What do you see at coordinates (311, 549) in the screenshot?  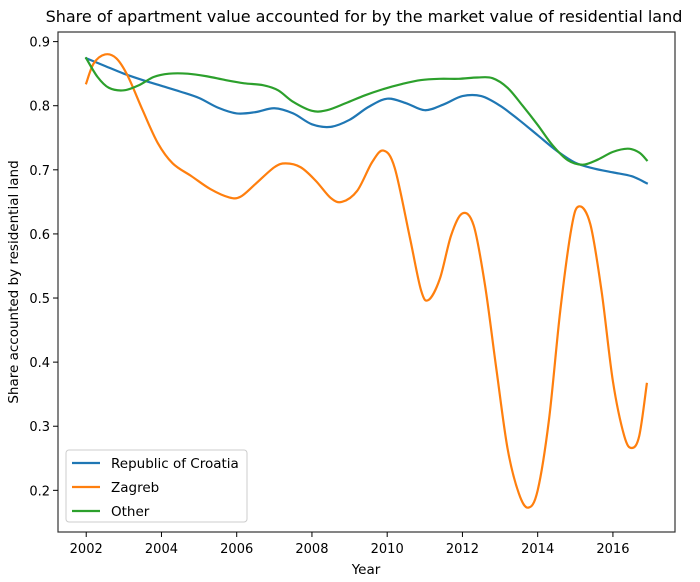 I see `x-tick-label: 2008` at bounding box center [311, 549].